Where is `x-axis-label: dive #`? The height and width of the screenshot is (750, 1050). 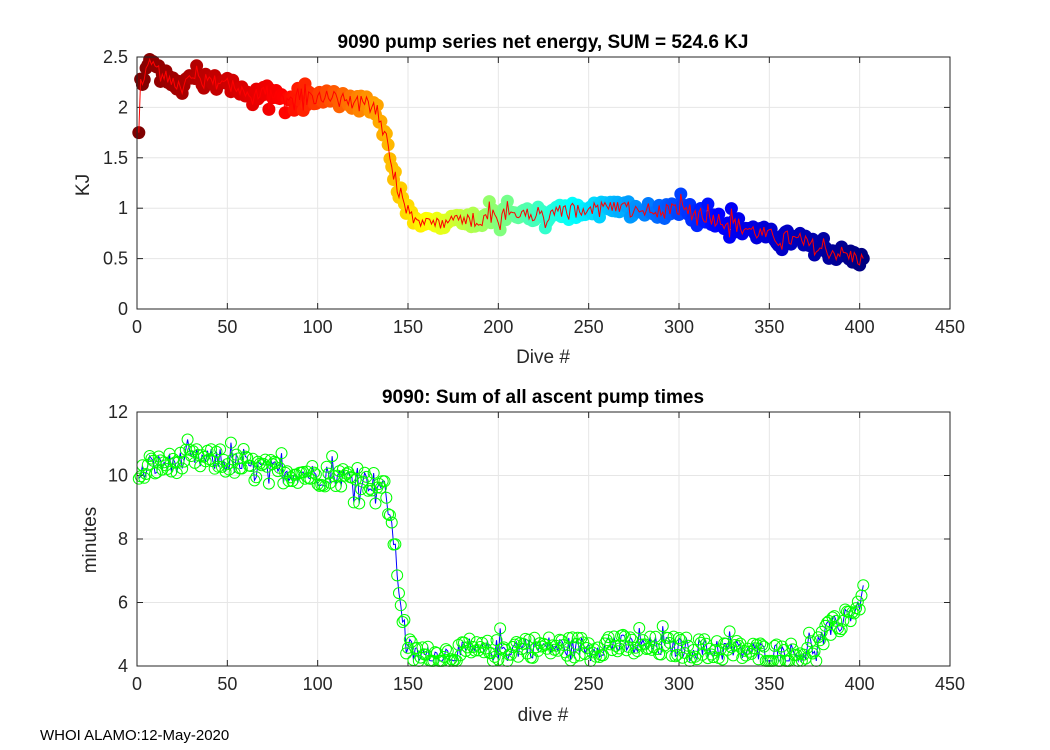
x-axis-label: dive # is located at coordinates (543, 715).